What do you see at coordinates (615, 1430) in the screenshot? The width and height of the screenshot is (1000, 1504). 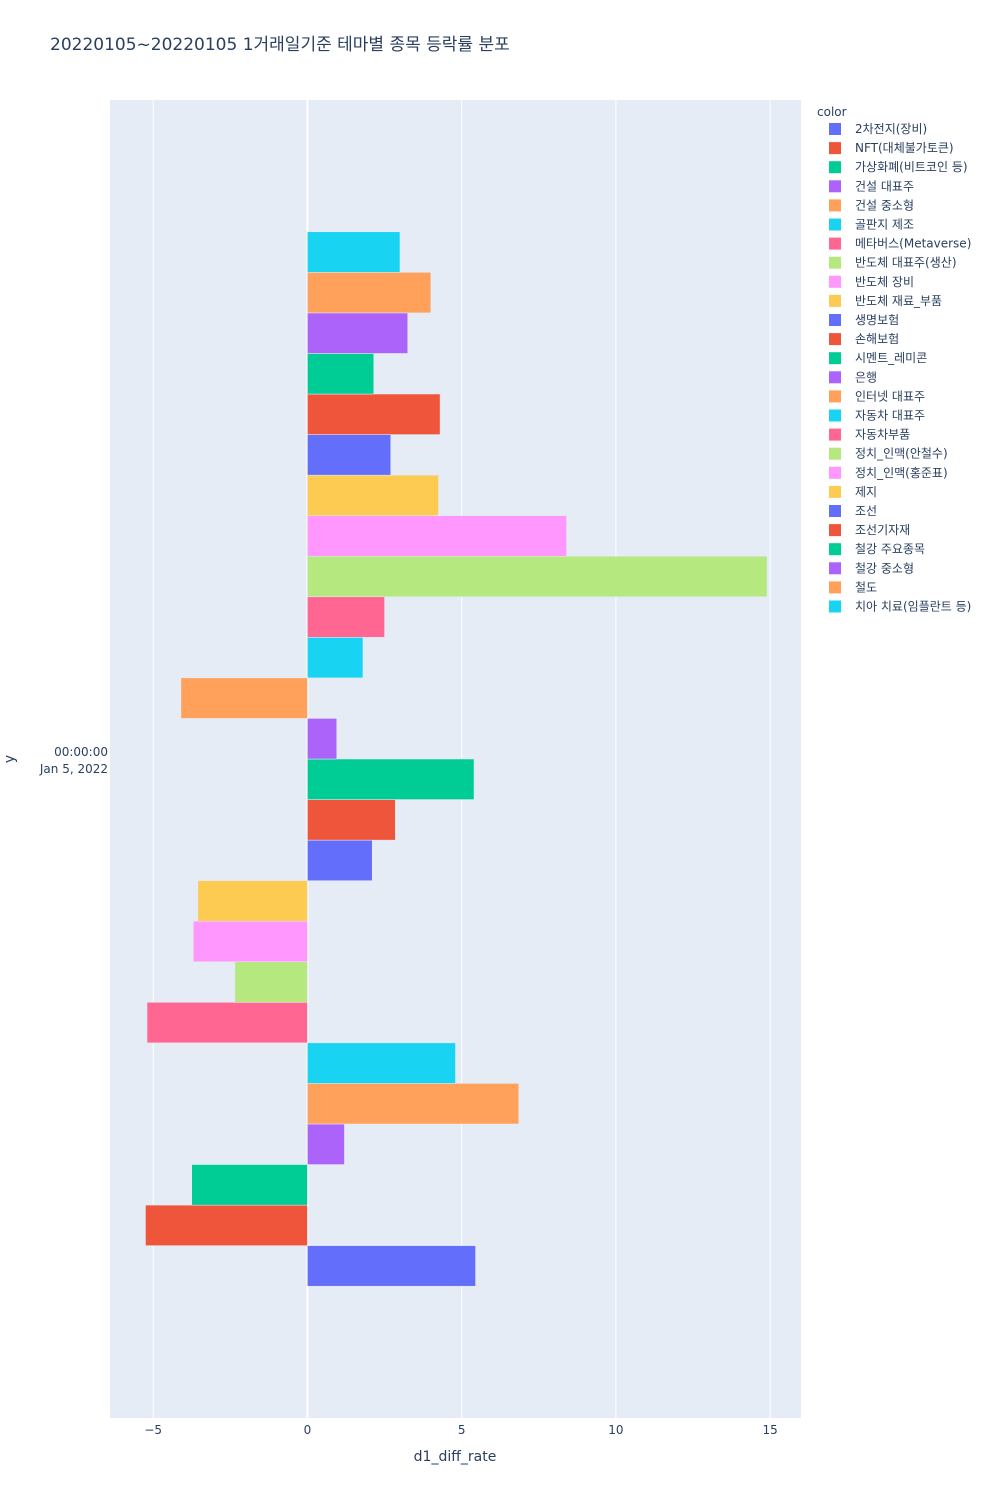 I see `x-tick-label: 10` at bounding box center [615, 1430].